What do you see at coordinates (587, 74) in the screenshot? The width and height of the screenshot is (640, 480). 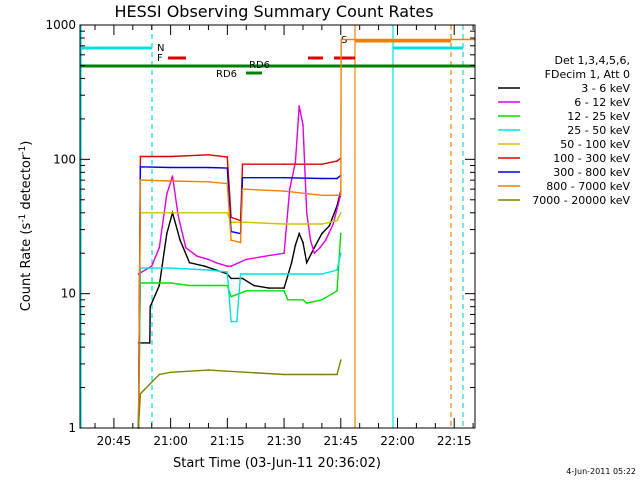 I see `legend-title-line-2: FDecim 1, Att 0` at bounding box center [587, 74].